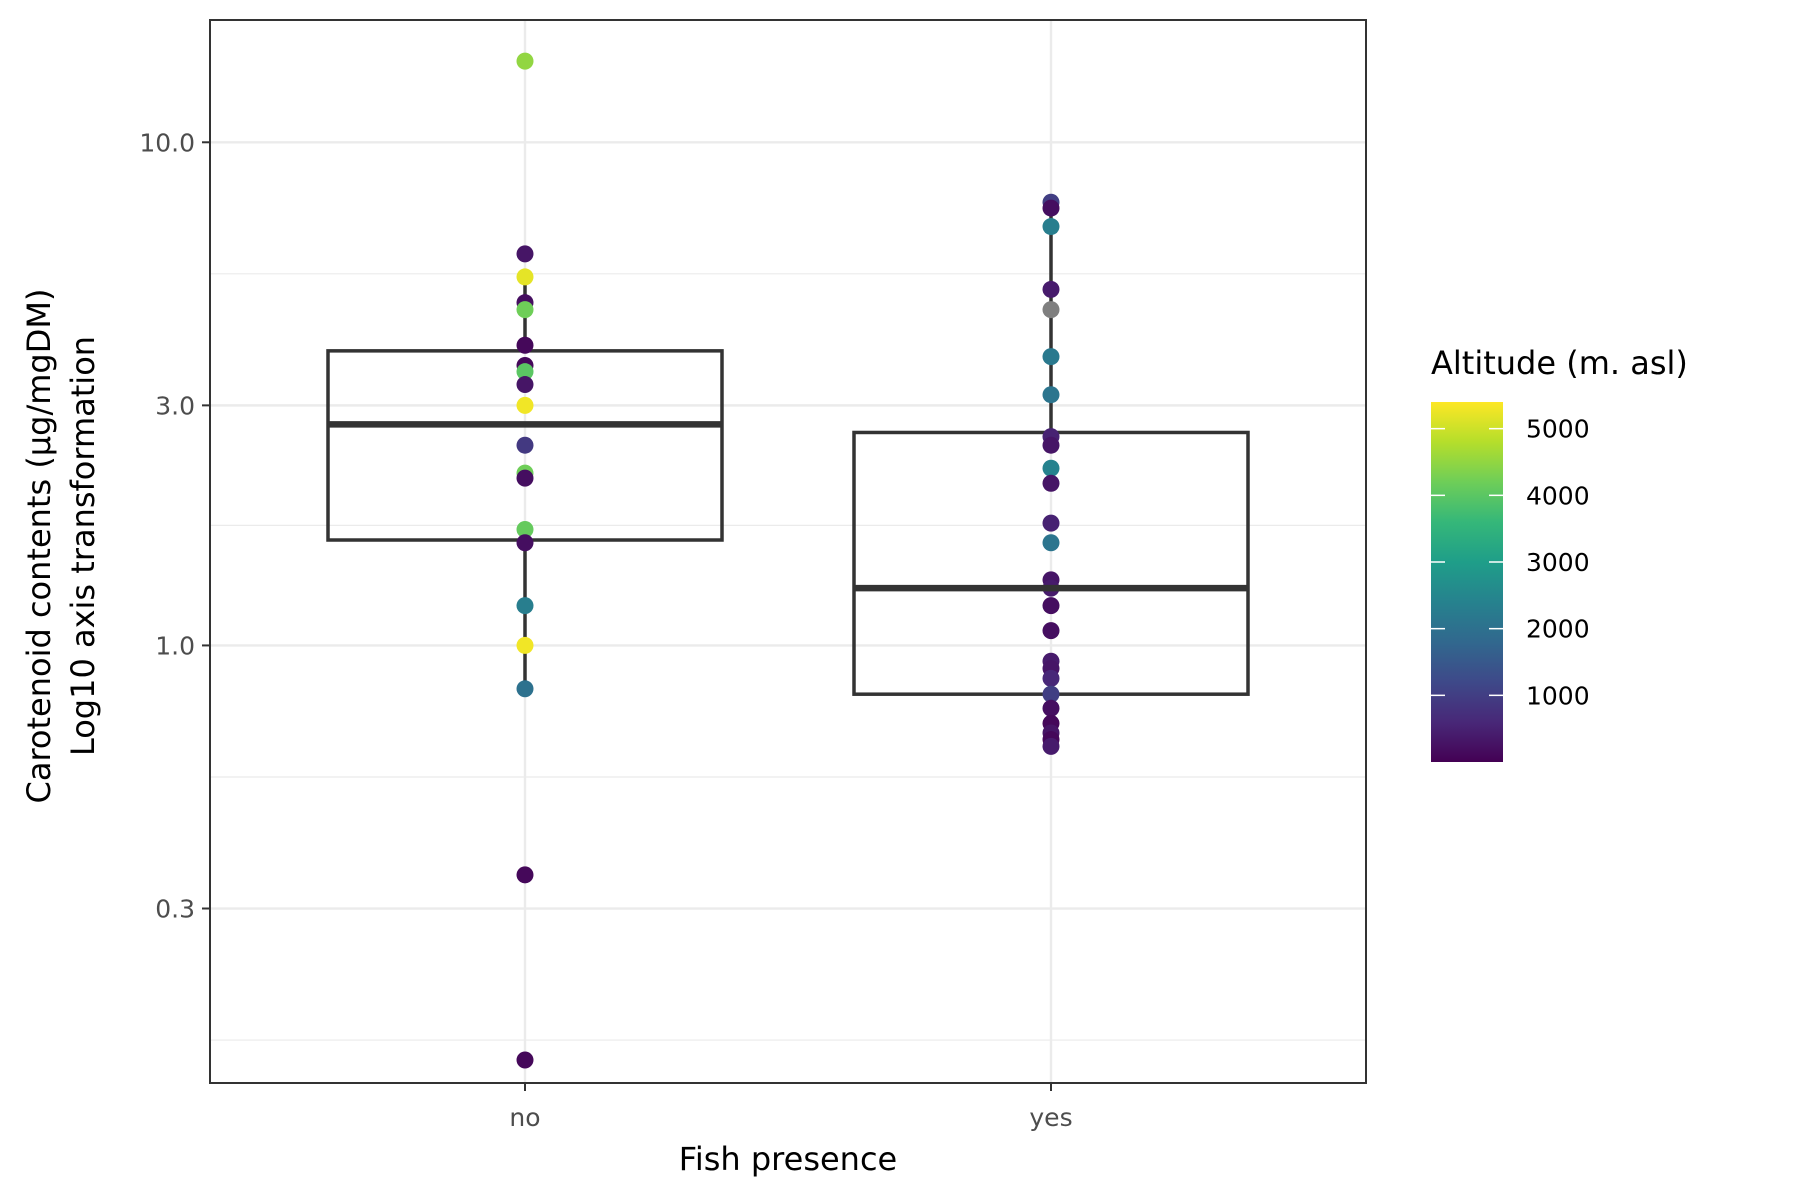  Describe the element at coordinates (1558, 629) in the screenshot. I see `legend-tick-label: 2000` at that location.